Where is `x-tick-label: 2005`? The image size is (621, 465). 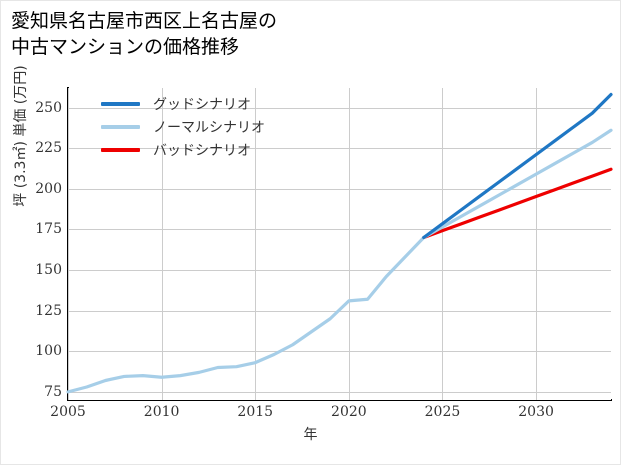
x-tick-label: 2005 is located at coordinates (68, 412).